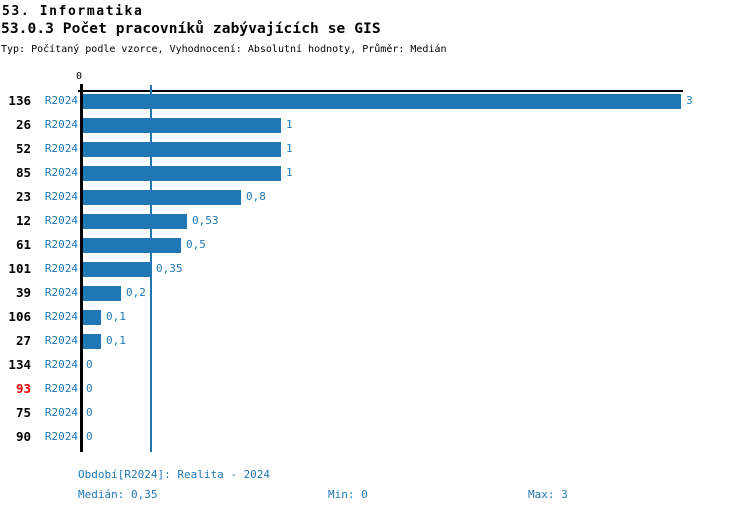 The image size is (750, 512). What do you see at coordinates (151, 268) in the screenshot?
I see `median-gridline` at bounding box center [151, 268].